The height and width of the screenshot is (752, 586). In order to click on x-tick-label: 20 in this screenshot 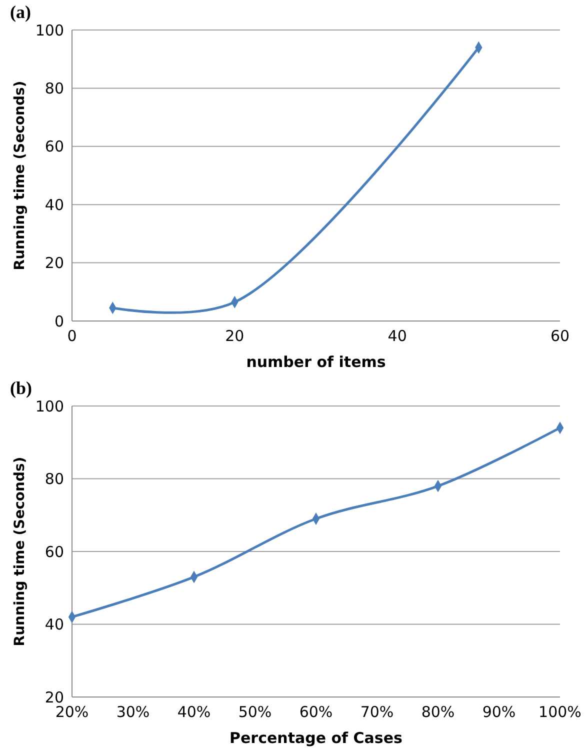, I will do `click(234, 336)`.